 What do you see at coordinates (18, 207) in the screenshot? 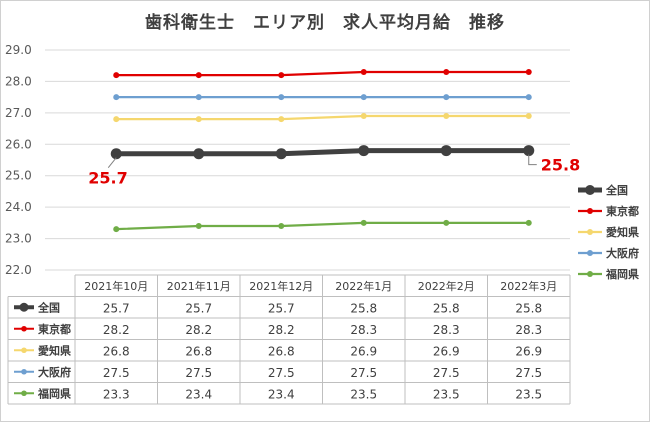
I see `y-tick-label: 24.0` at bounding box center [18, 207].